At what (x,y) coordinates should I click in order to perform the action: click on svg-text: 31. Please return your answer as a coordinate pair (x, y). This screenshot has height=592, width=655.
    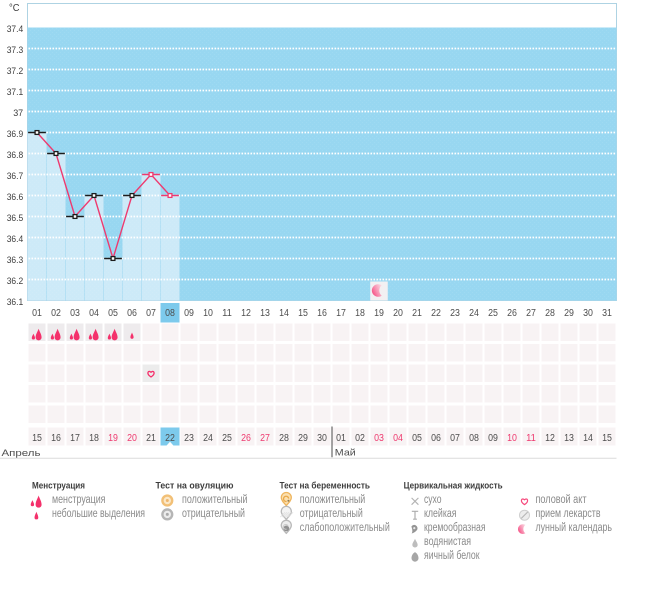
    Looking at the image, I should click on (607, 313).